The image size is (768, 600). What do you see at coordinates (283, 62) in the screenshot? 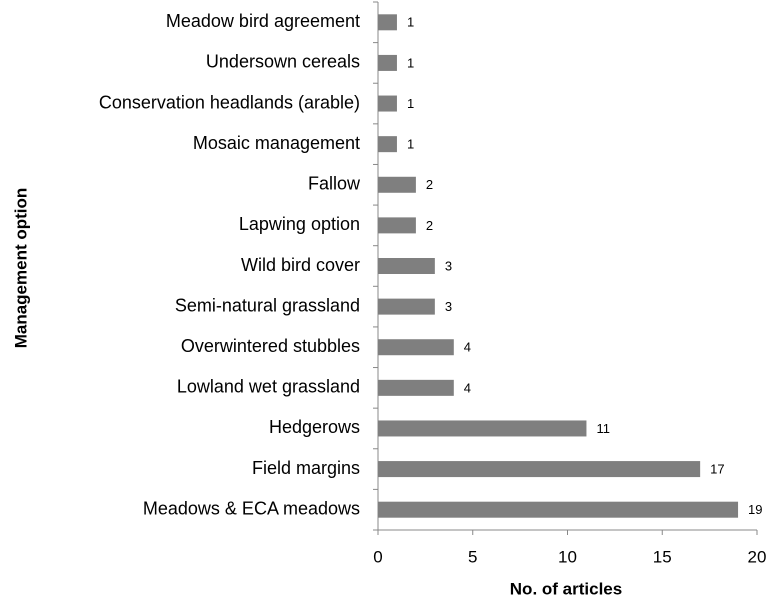
I see `category-label: Undersown cereals` at bounding box center [283, 62].